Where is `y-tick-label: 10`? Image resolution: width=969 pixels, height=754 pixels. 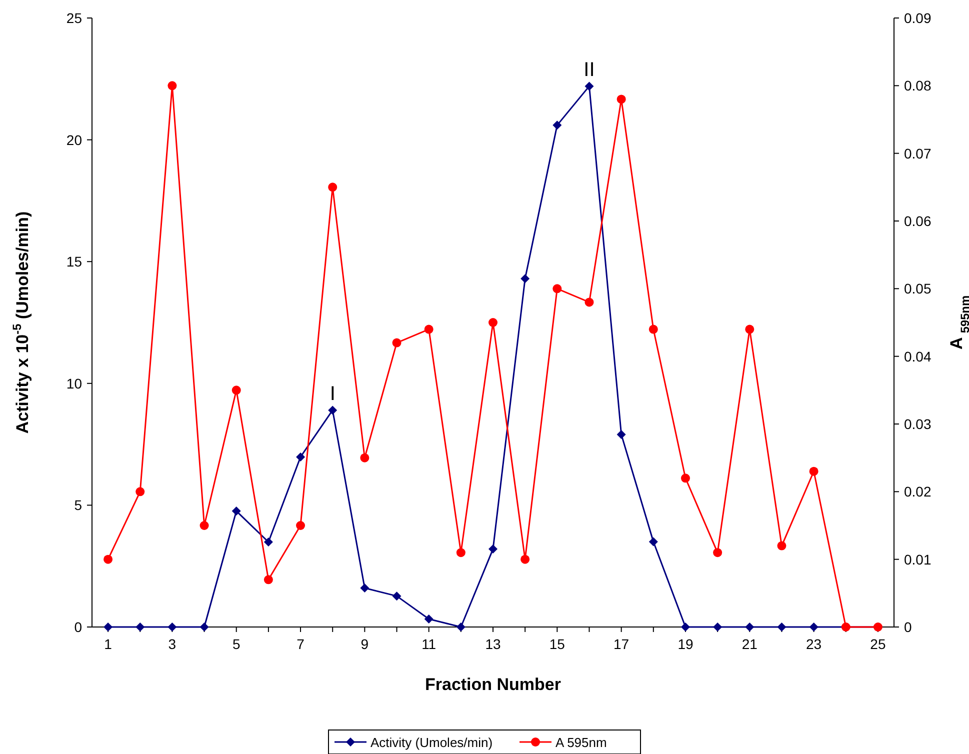 y-tick-label: 10 is located at coordinates (74, 383).